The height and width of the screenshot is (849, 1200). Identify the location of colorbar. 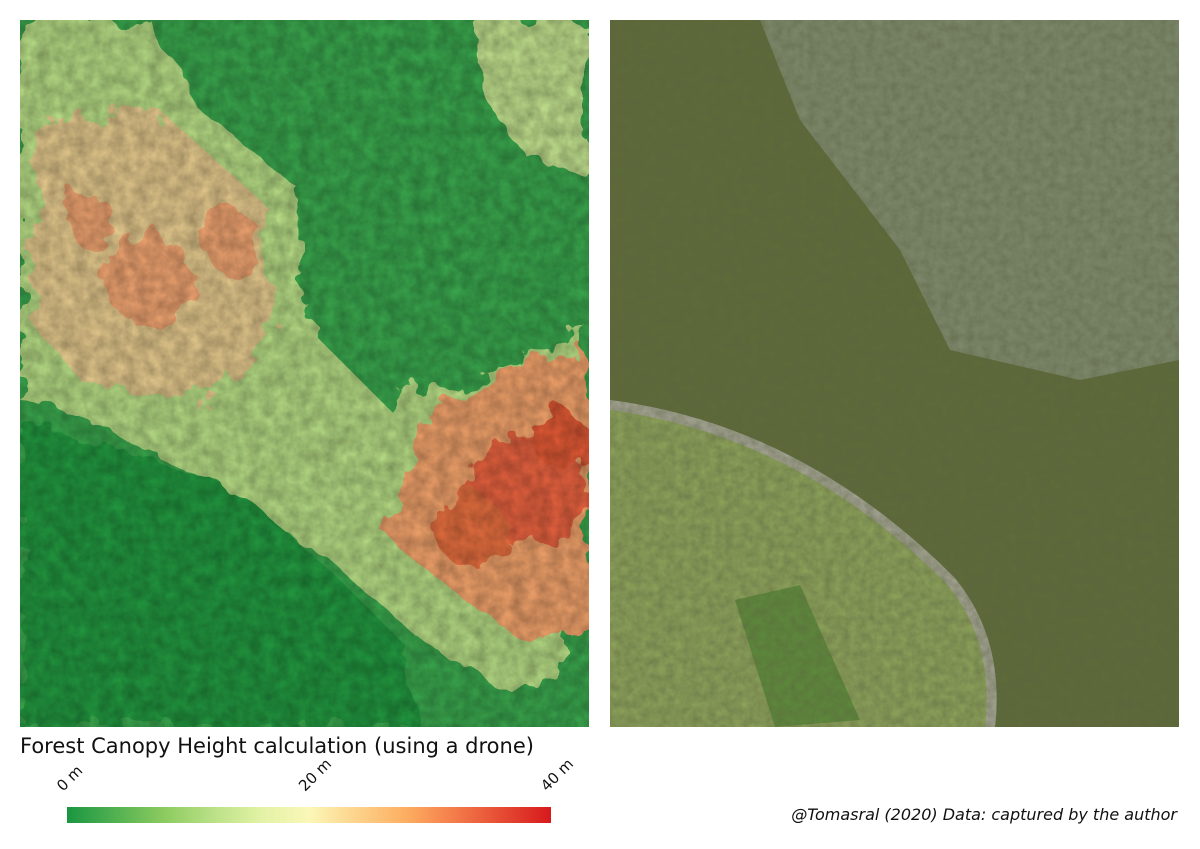
(309, 815).